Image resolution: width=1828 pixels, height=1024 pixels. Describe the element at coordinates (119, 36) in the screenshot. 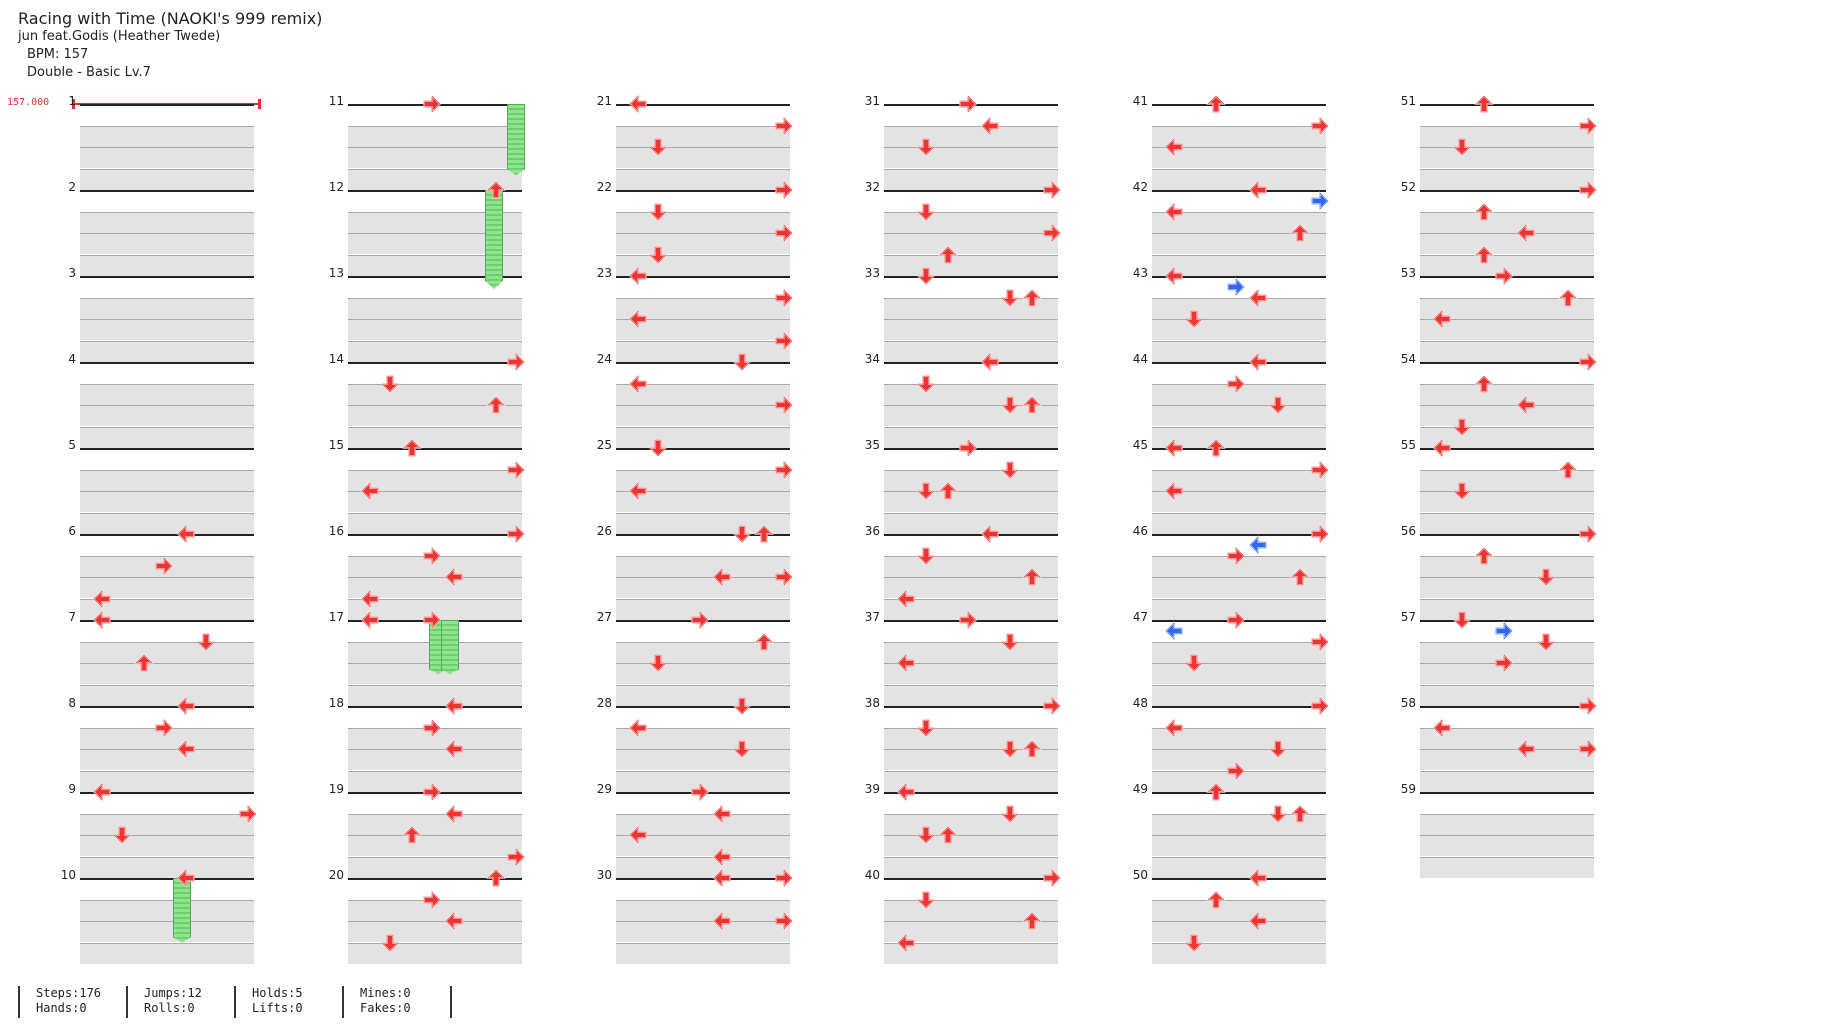

I see `song-artist: jun feat.Godis (Heather Twede)` at that location.